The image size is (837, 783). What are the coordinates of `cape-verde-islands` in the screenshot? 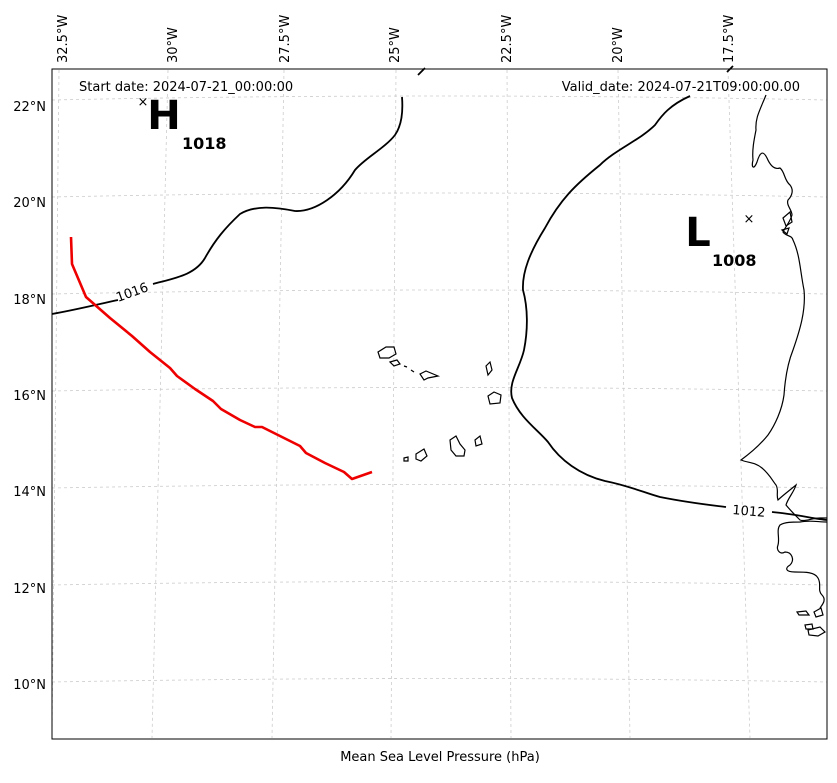 It's located at (439, 404).